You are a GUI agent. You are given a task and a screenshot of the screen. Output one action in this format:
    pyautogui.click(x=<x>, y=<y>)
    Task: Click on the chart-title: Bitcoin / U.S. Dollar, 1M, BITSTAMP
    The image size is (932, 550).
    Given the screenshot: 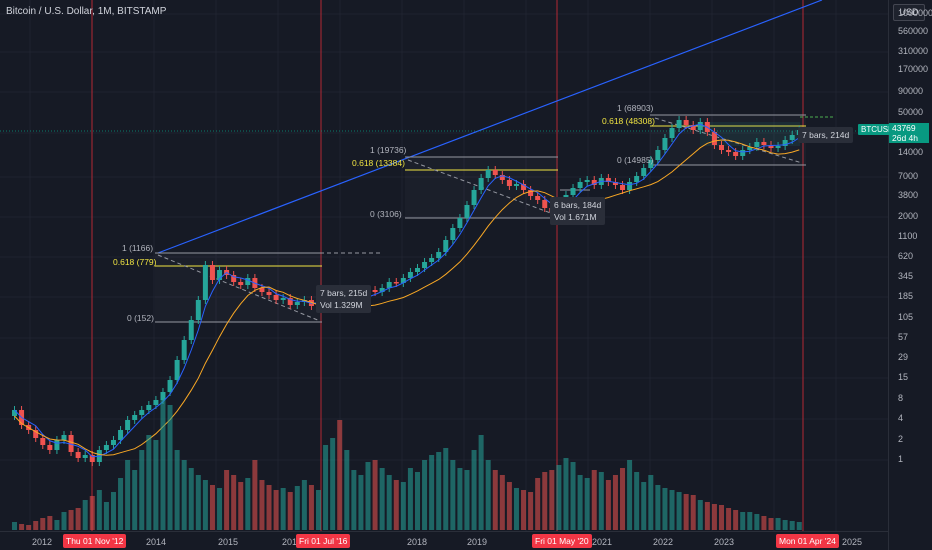 What is the action you would take?
    pyautogui.click(x=86, y=11)
    